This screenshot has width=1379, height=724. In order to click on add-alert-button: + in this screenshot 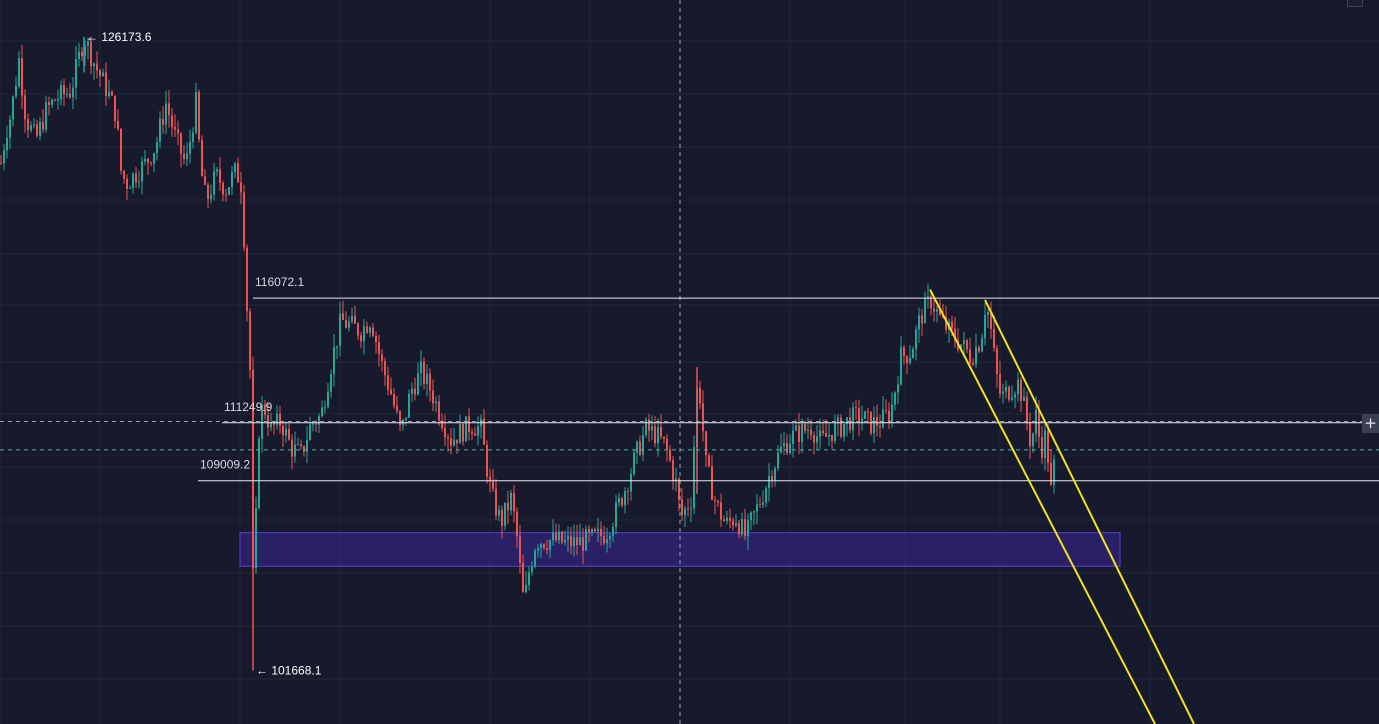, I will do `click(1370, 423)`.